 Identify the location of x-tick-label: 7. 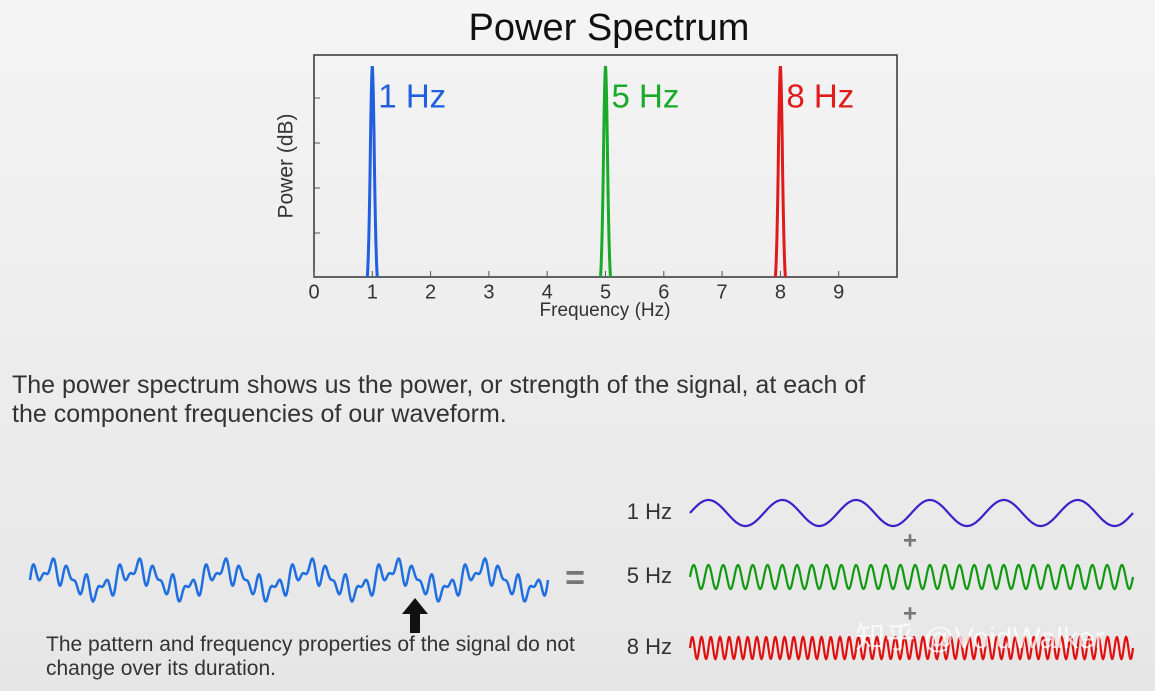
(722, 292).